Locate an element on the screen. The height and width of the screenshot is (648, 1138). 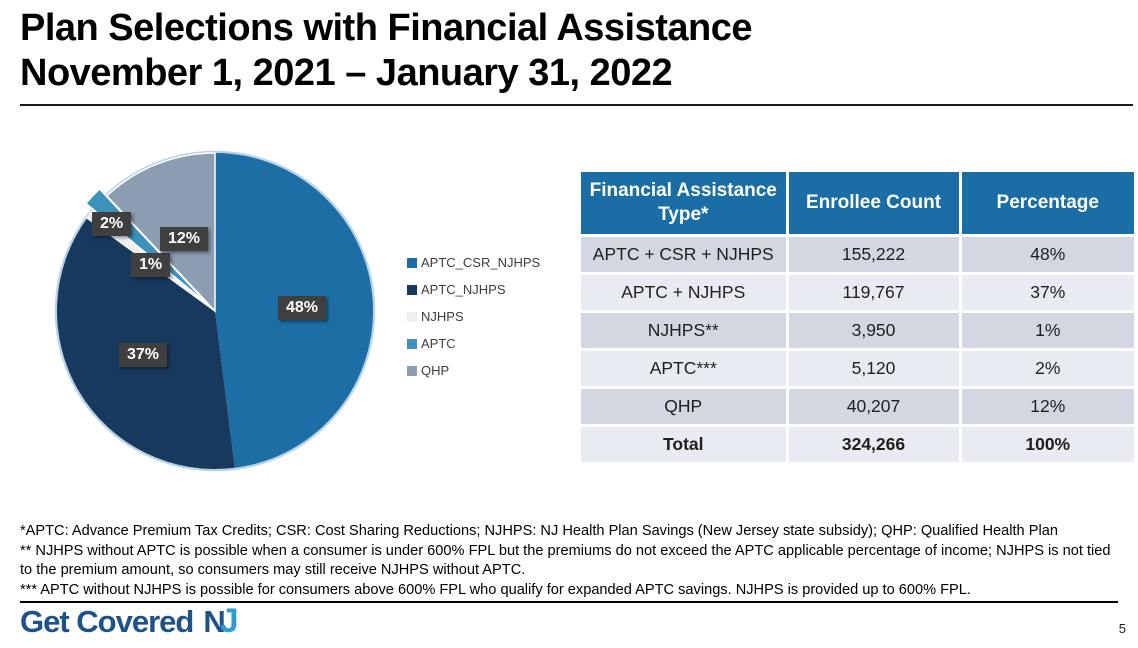
pie-label-37: 37% is located at coordinates (143, 355).